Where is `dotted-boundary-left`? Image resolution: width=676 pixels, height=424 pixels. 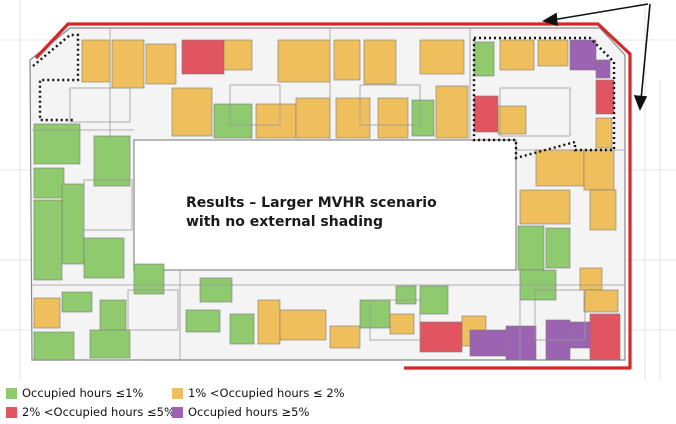
dotted-boundary-left is located at coordinates (56, 77).